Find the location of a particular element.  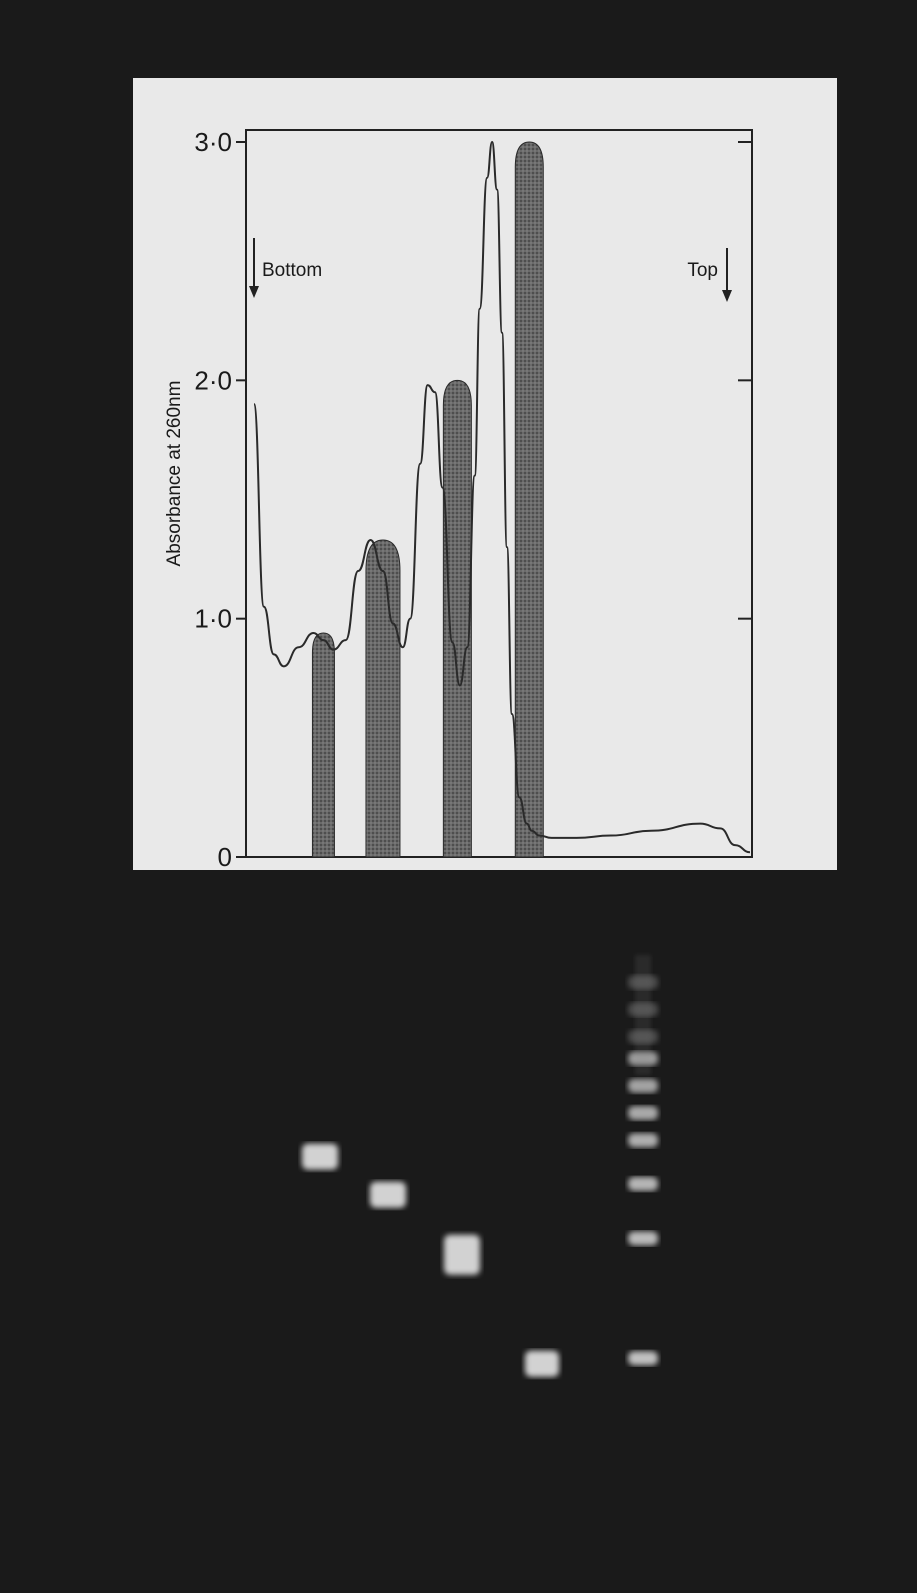

top-arrow-icon is located at coordinates (727, 296).